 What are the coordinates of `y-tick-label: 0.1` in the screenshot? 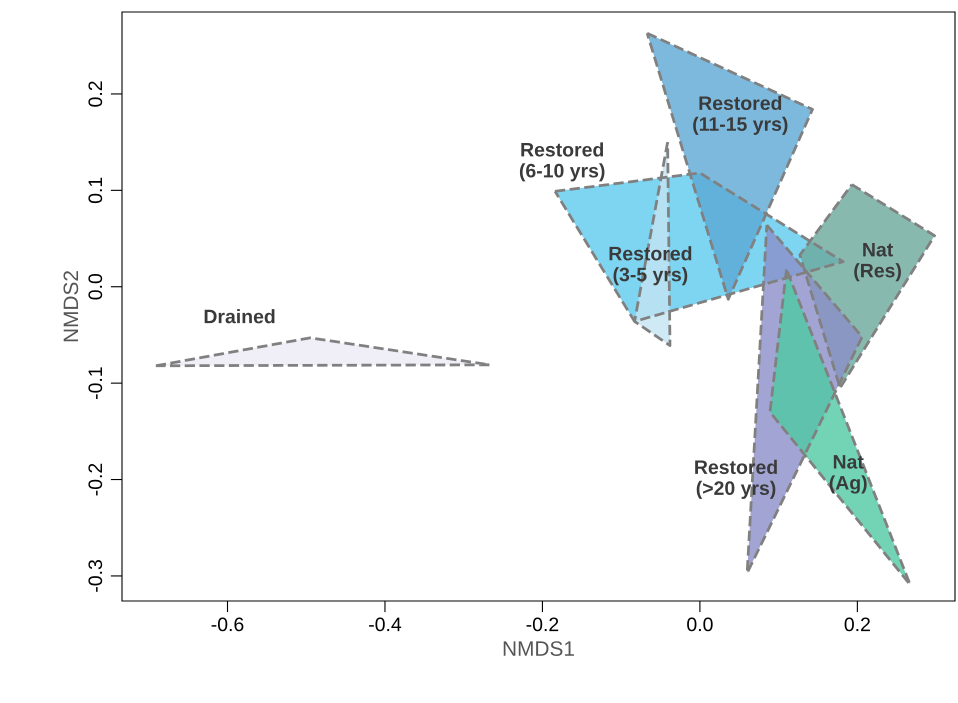 It's located at (95, 191).